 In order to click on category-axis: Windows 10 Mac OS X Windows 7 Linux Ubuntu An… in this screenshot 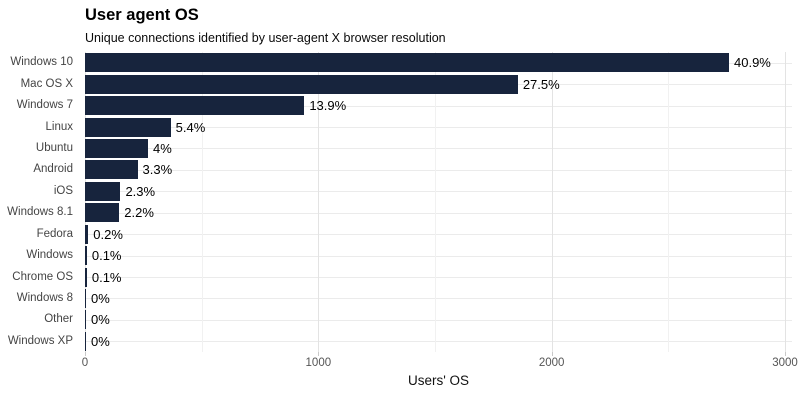, I will do `click(39, 202)`.